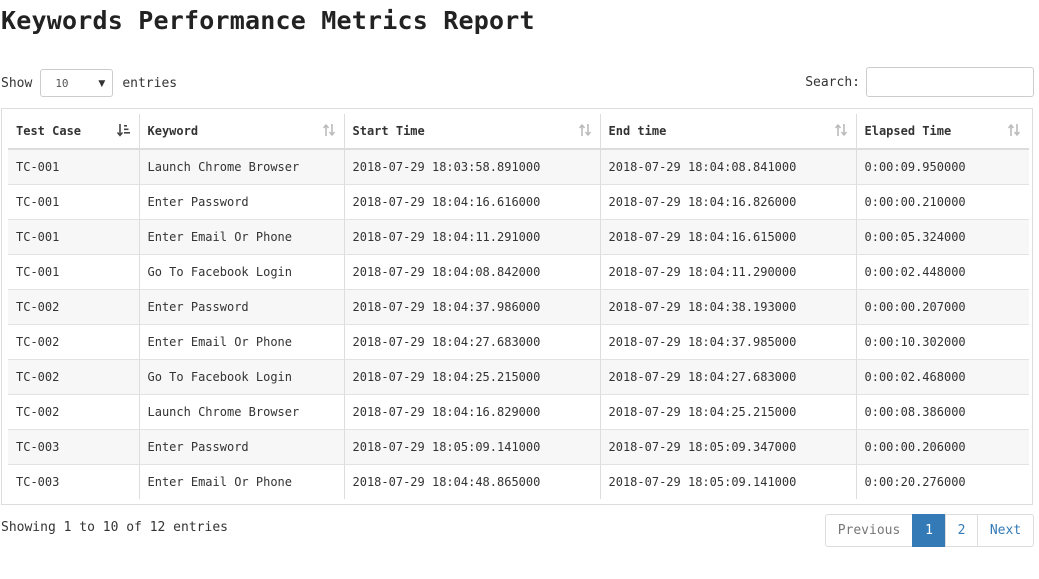 This screenshot has height=579, width=1039. Describe the element at coordinates (942, 412) in the screenshot. I see `cell-elapsed-time: 0:00:08.386000` at that location.